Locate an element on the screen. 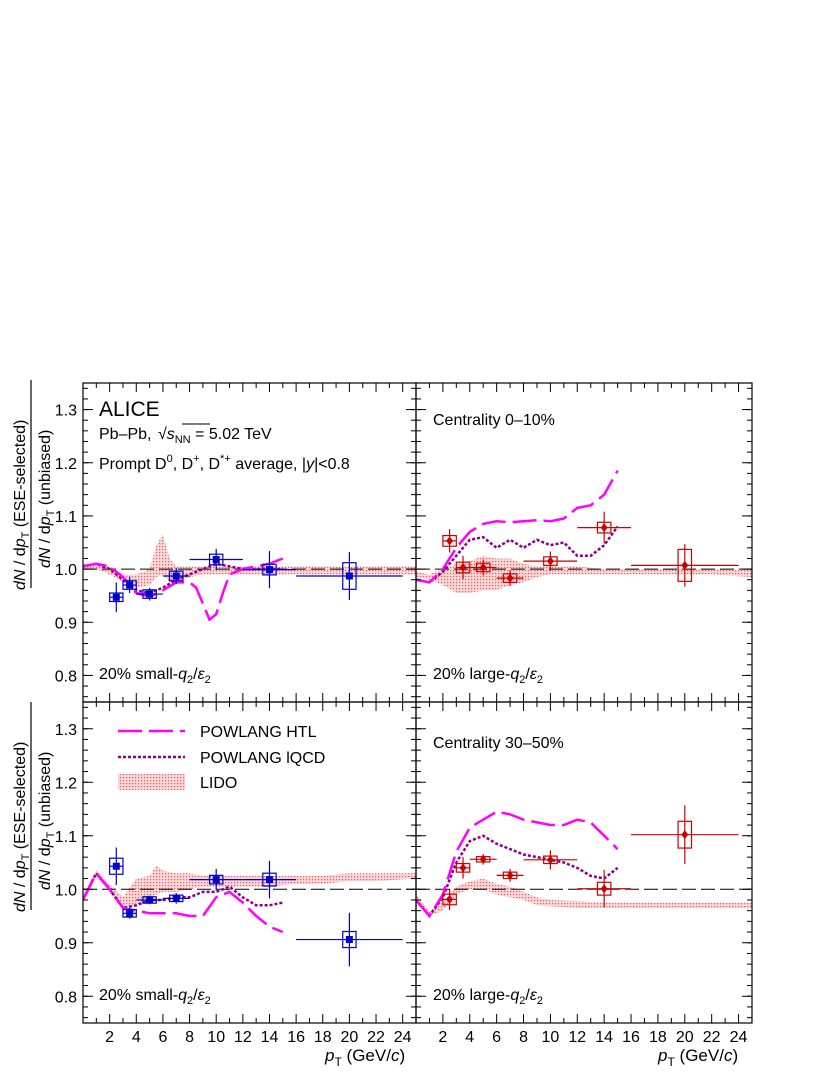 Image resolution: width=830 pixels, height=1075 pixels. x-tick-label: 20 is located at coordinates (685, 1037).